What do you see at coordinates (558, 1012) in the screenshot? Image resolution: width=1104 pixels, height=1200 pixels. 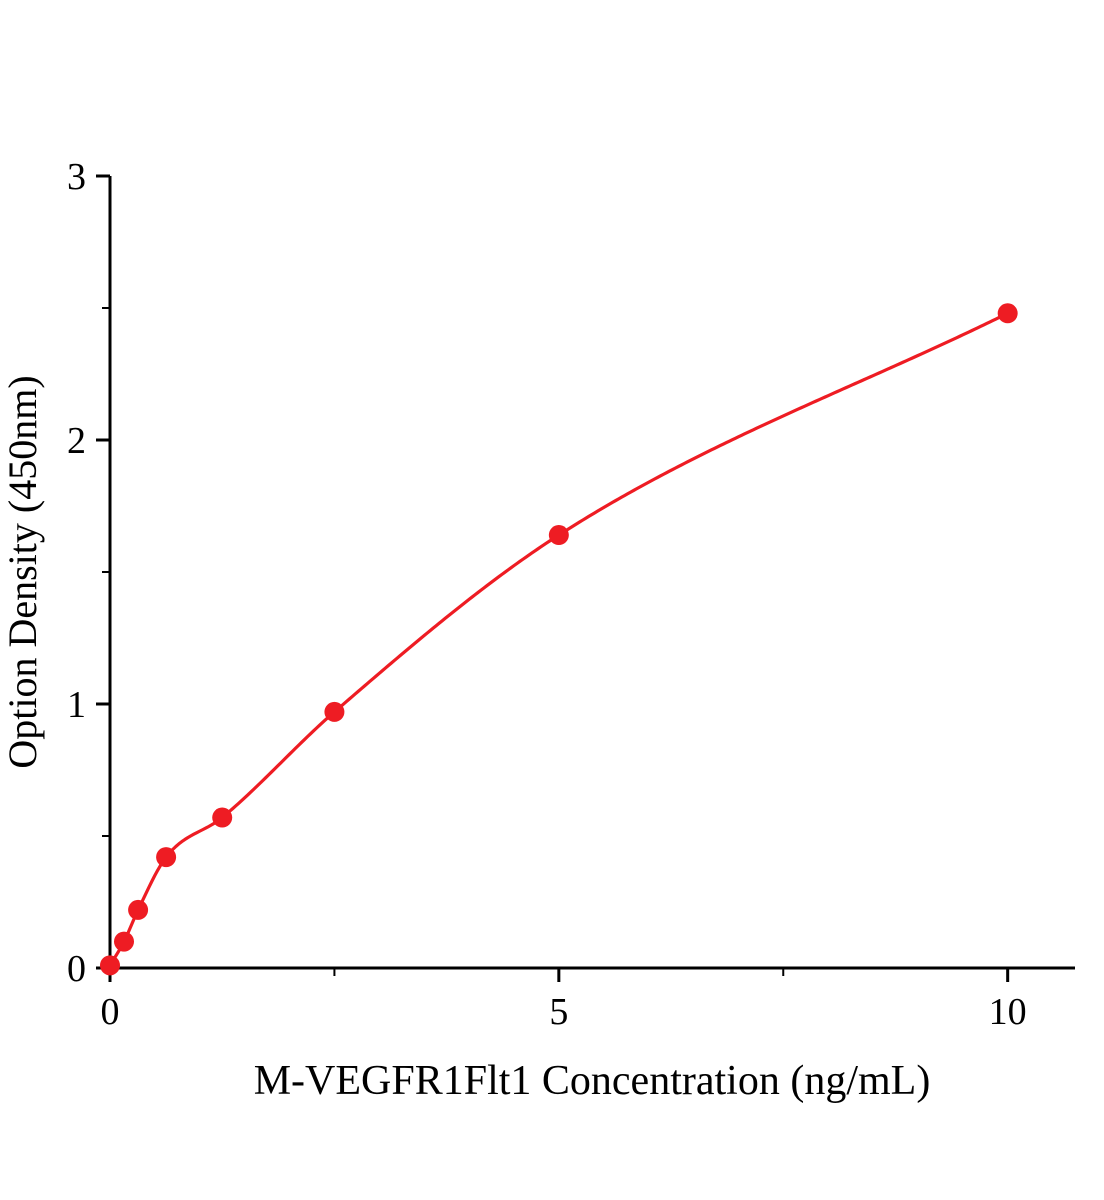 I see `x-tick-label: 5` at bounding box center [558, 1012].